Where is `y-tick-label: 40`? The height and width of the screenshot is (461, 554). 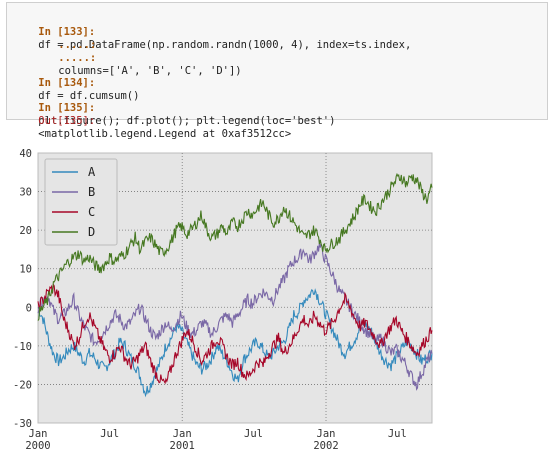
y-tick-label: 40 is located at coordinates (25, 154).